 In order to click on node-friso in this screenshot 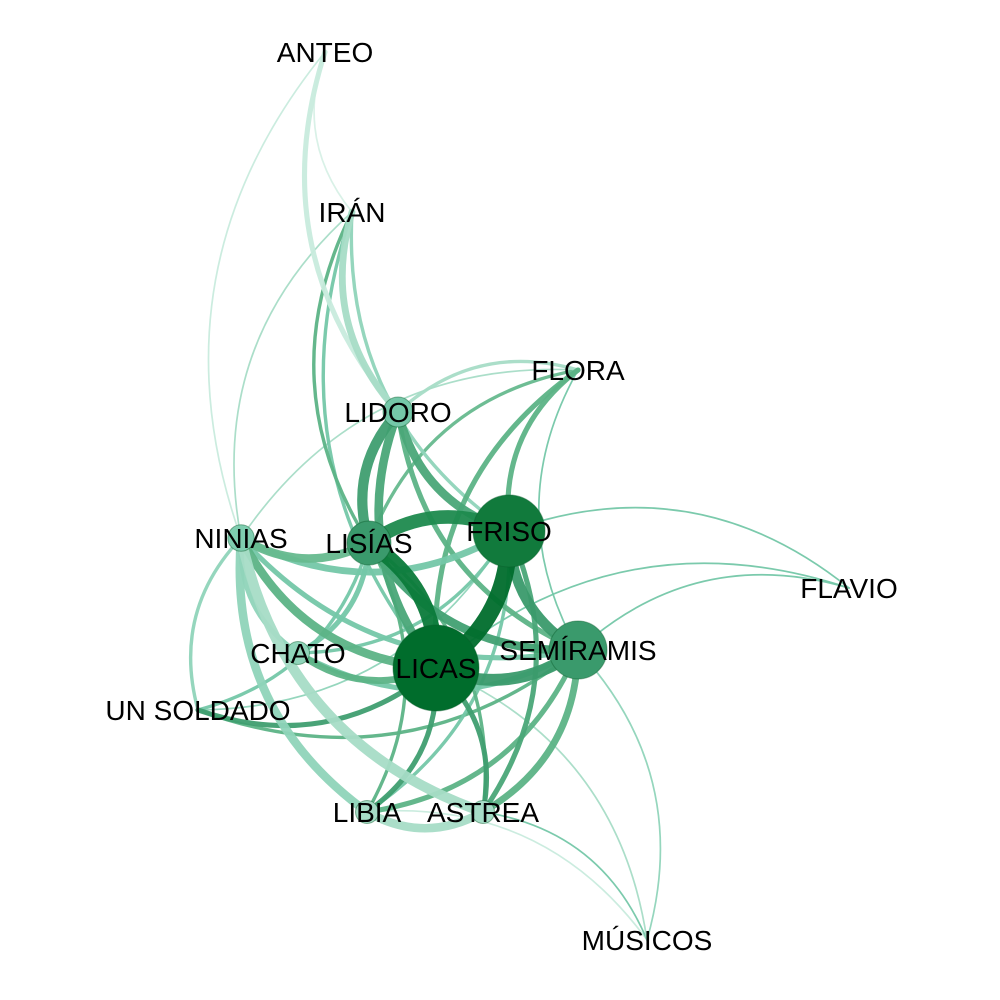, I will do `click(509, 531)`.